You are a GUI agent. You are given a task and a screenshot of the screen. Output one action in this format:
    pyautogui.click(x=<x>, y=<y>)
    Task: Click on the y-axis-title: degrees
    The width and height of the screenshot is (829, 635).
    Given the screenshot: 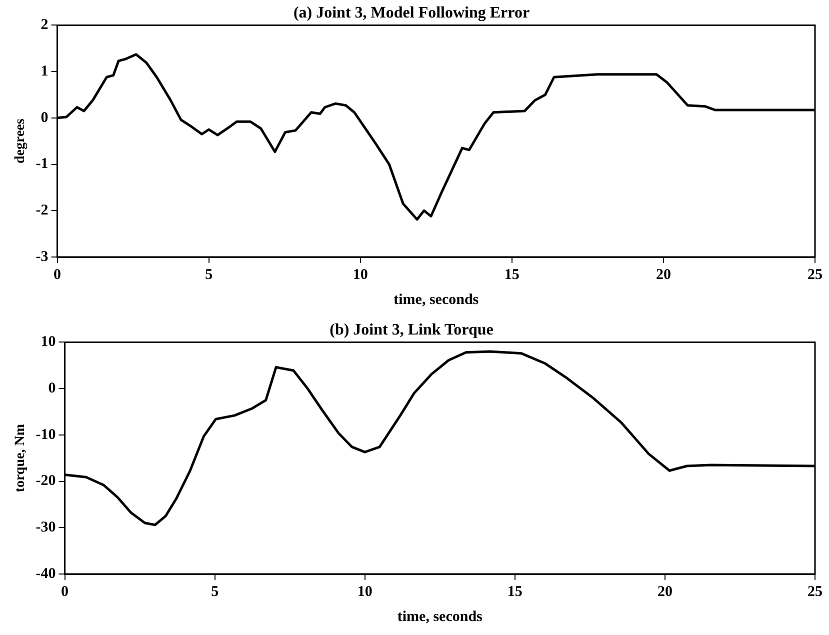 What is the action you would take?
    pyautogui.click(x=20, y=141)
    